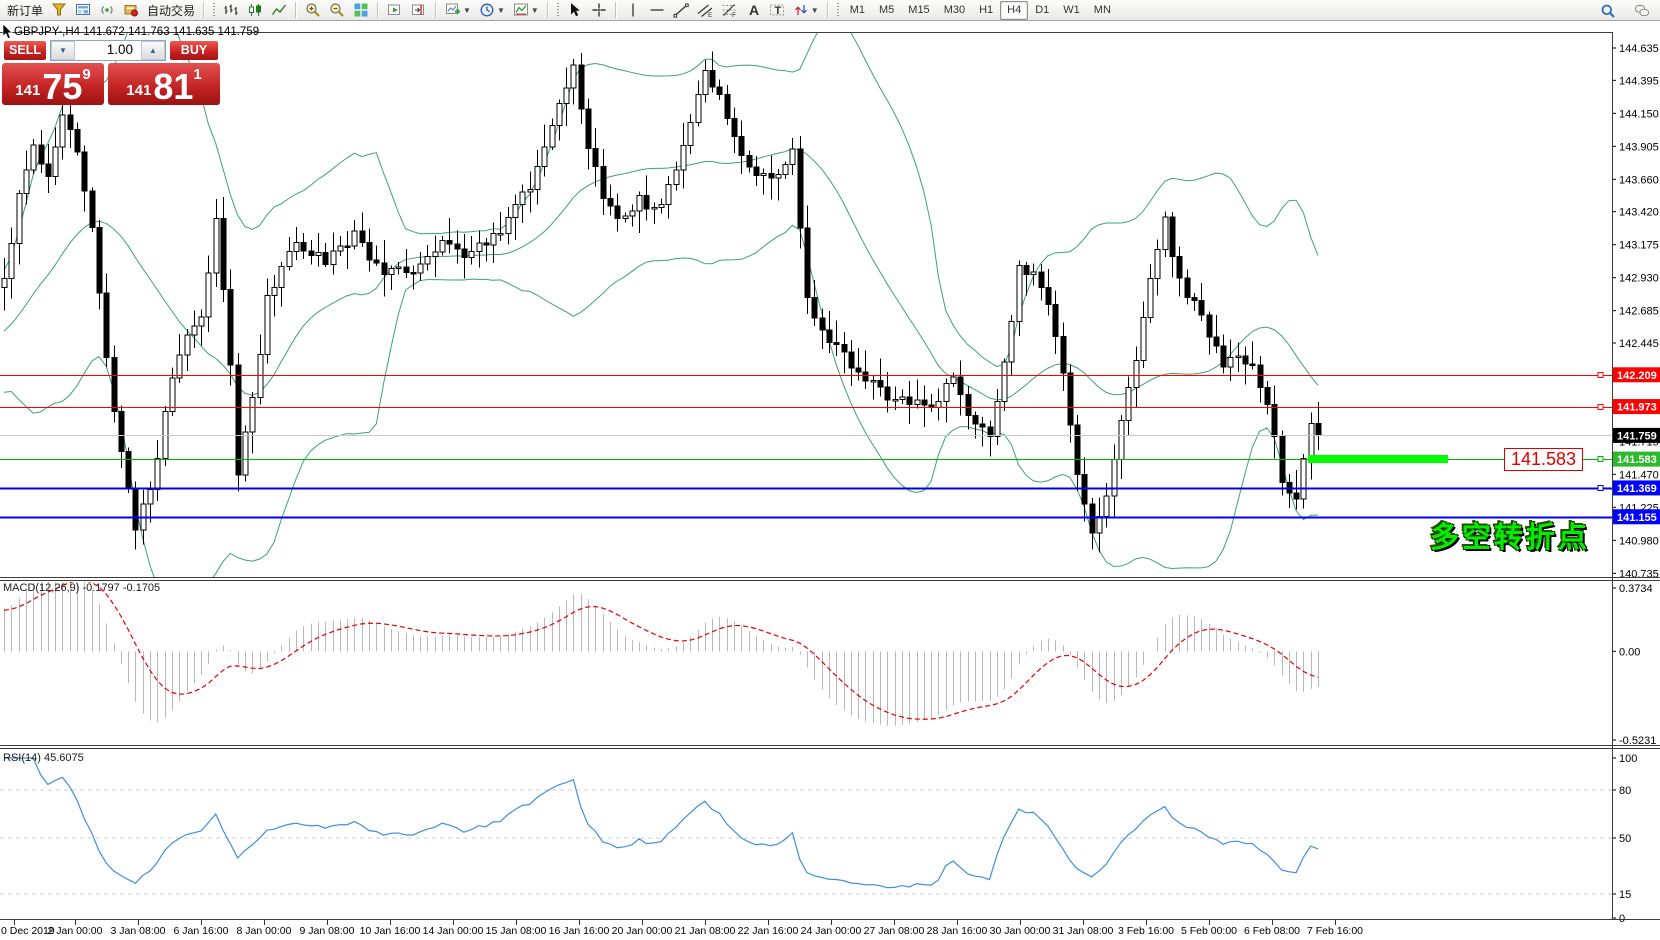  I want to click on timeframe-h1-button: H1, so click(986, 9).